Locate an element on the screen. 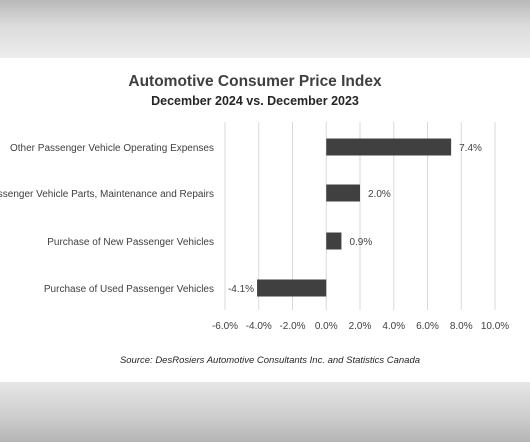  x-tick-label: 8.0% is located at coordinates (461, 326).